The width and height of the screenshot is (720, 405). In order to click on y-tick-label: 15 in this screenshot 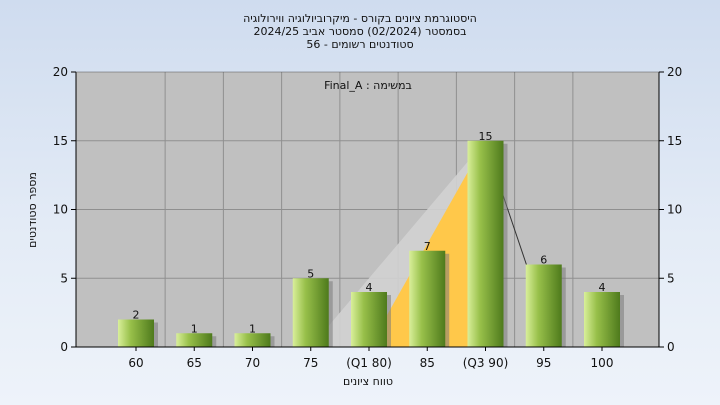, I will do `click(60, 141)`.